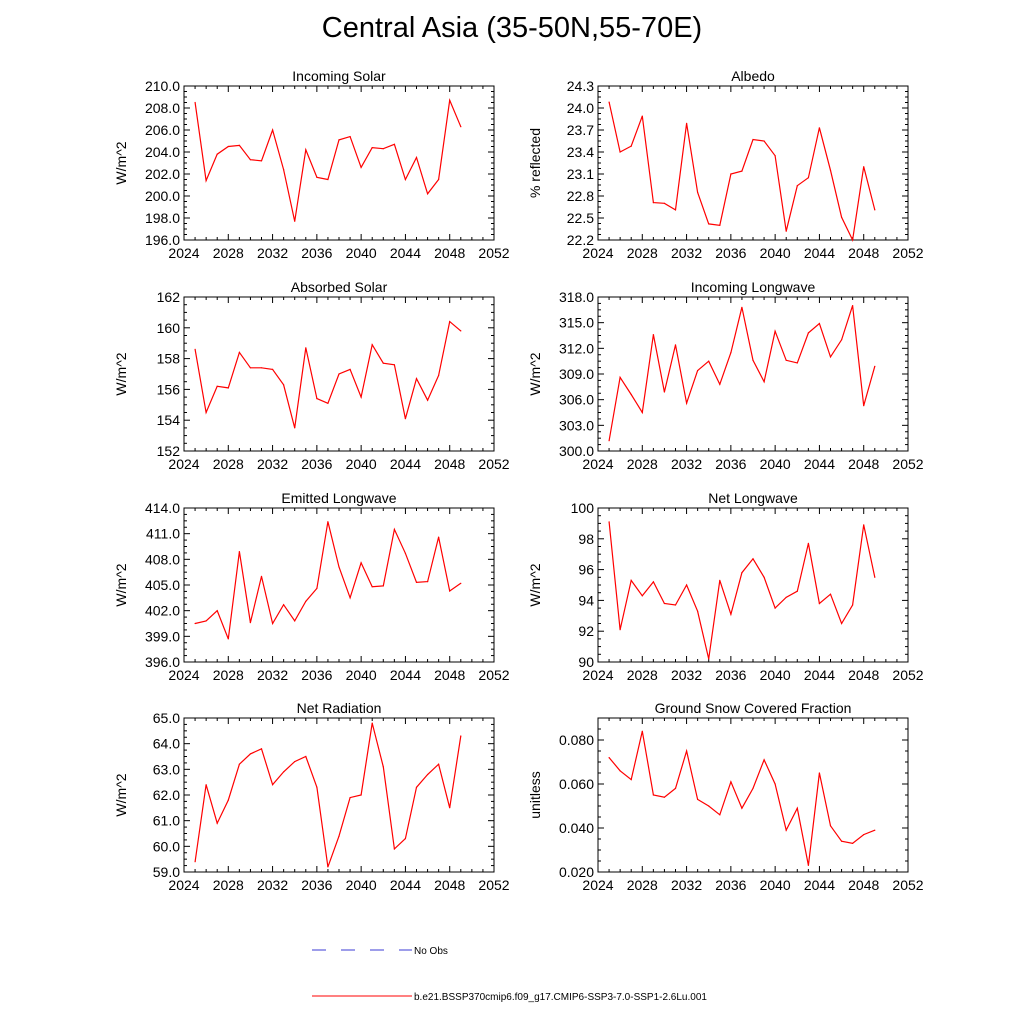 The width and height of the screenshot is (1024, 1024). I want to click on y-tick-label: 196.0, so click(162, 240).